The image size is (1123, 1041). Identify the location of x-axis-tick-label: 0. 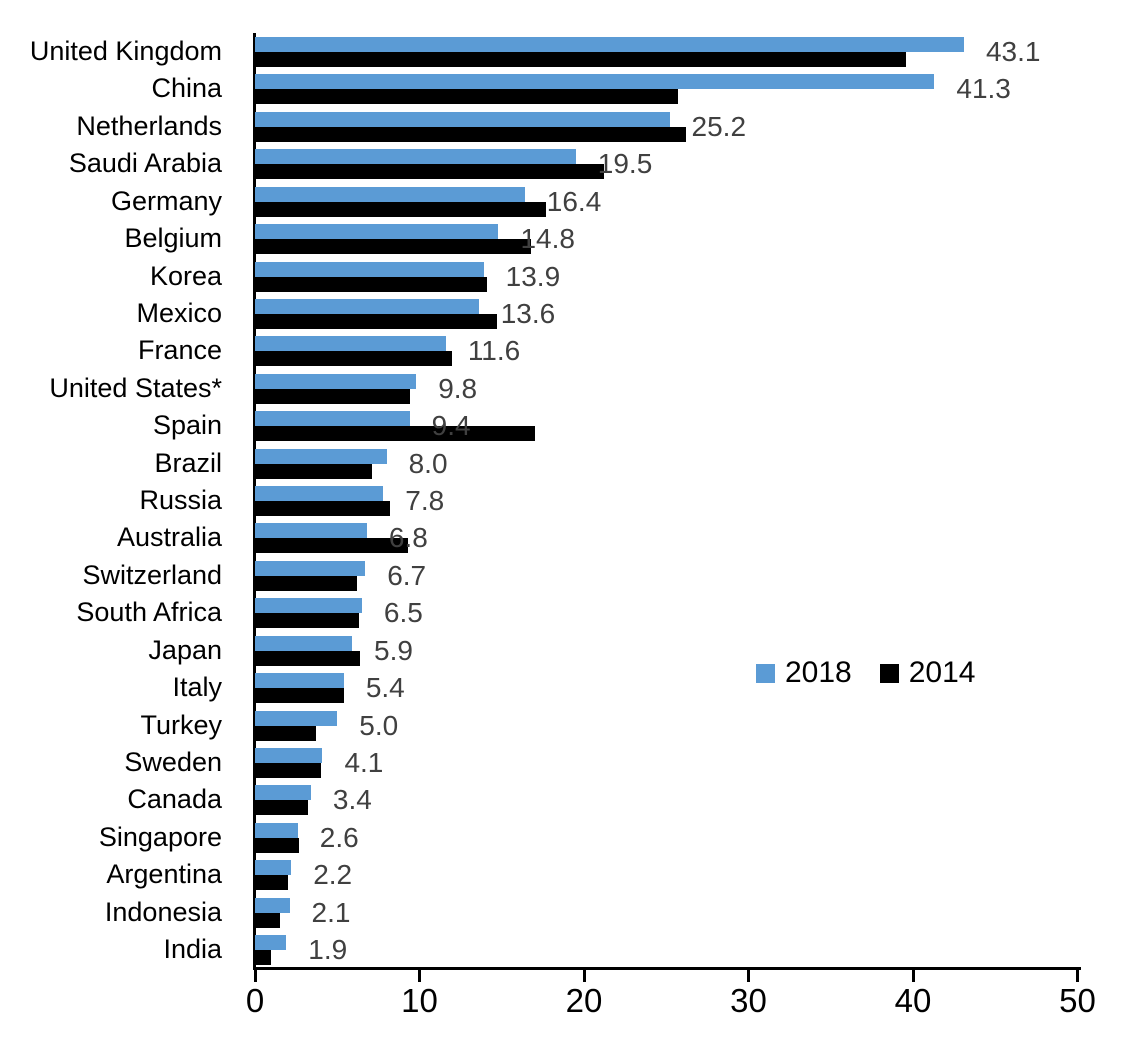
(255, 1000).